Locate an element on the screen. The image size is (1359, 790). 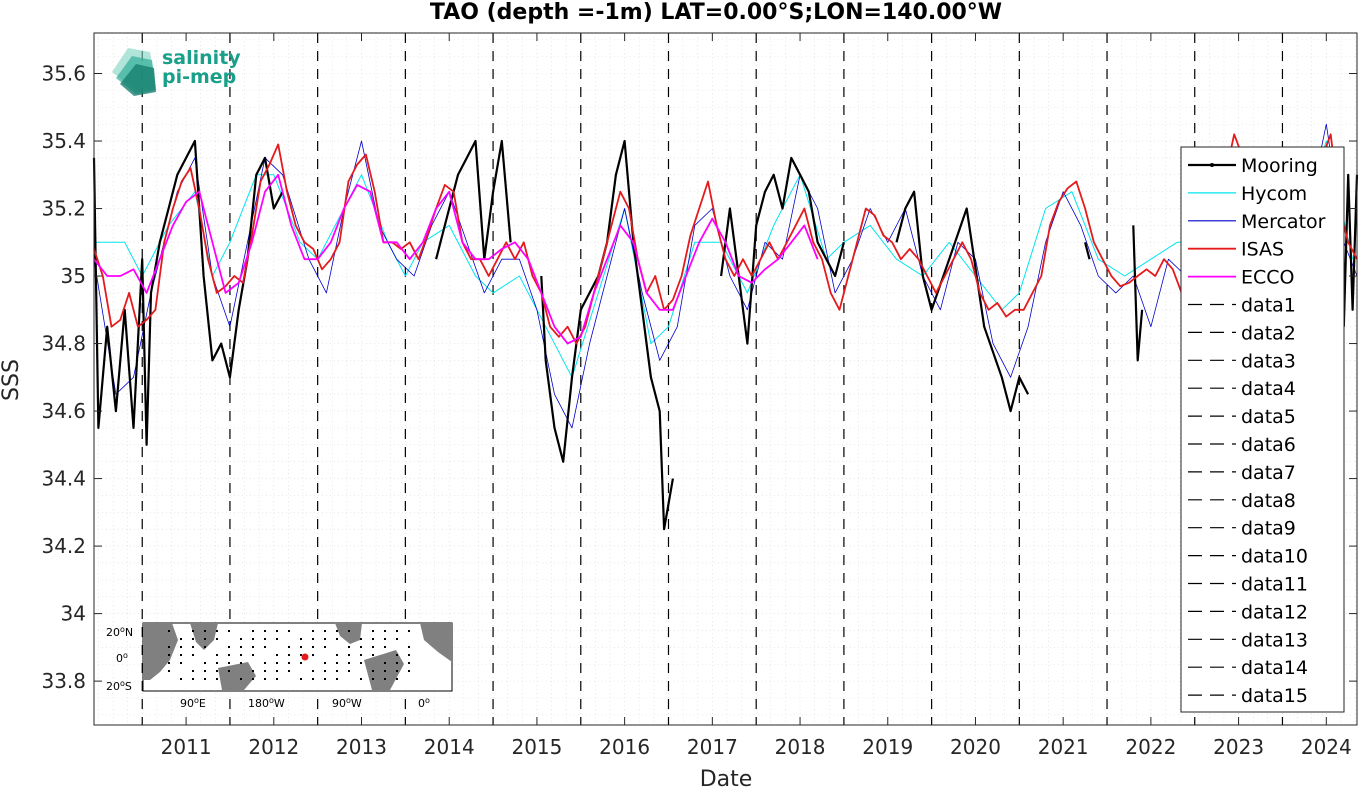
legend-box is located at coordinates (1262, 429).